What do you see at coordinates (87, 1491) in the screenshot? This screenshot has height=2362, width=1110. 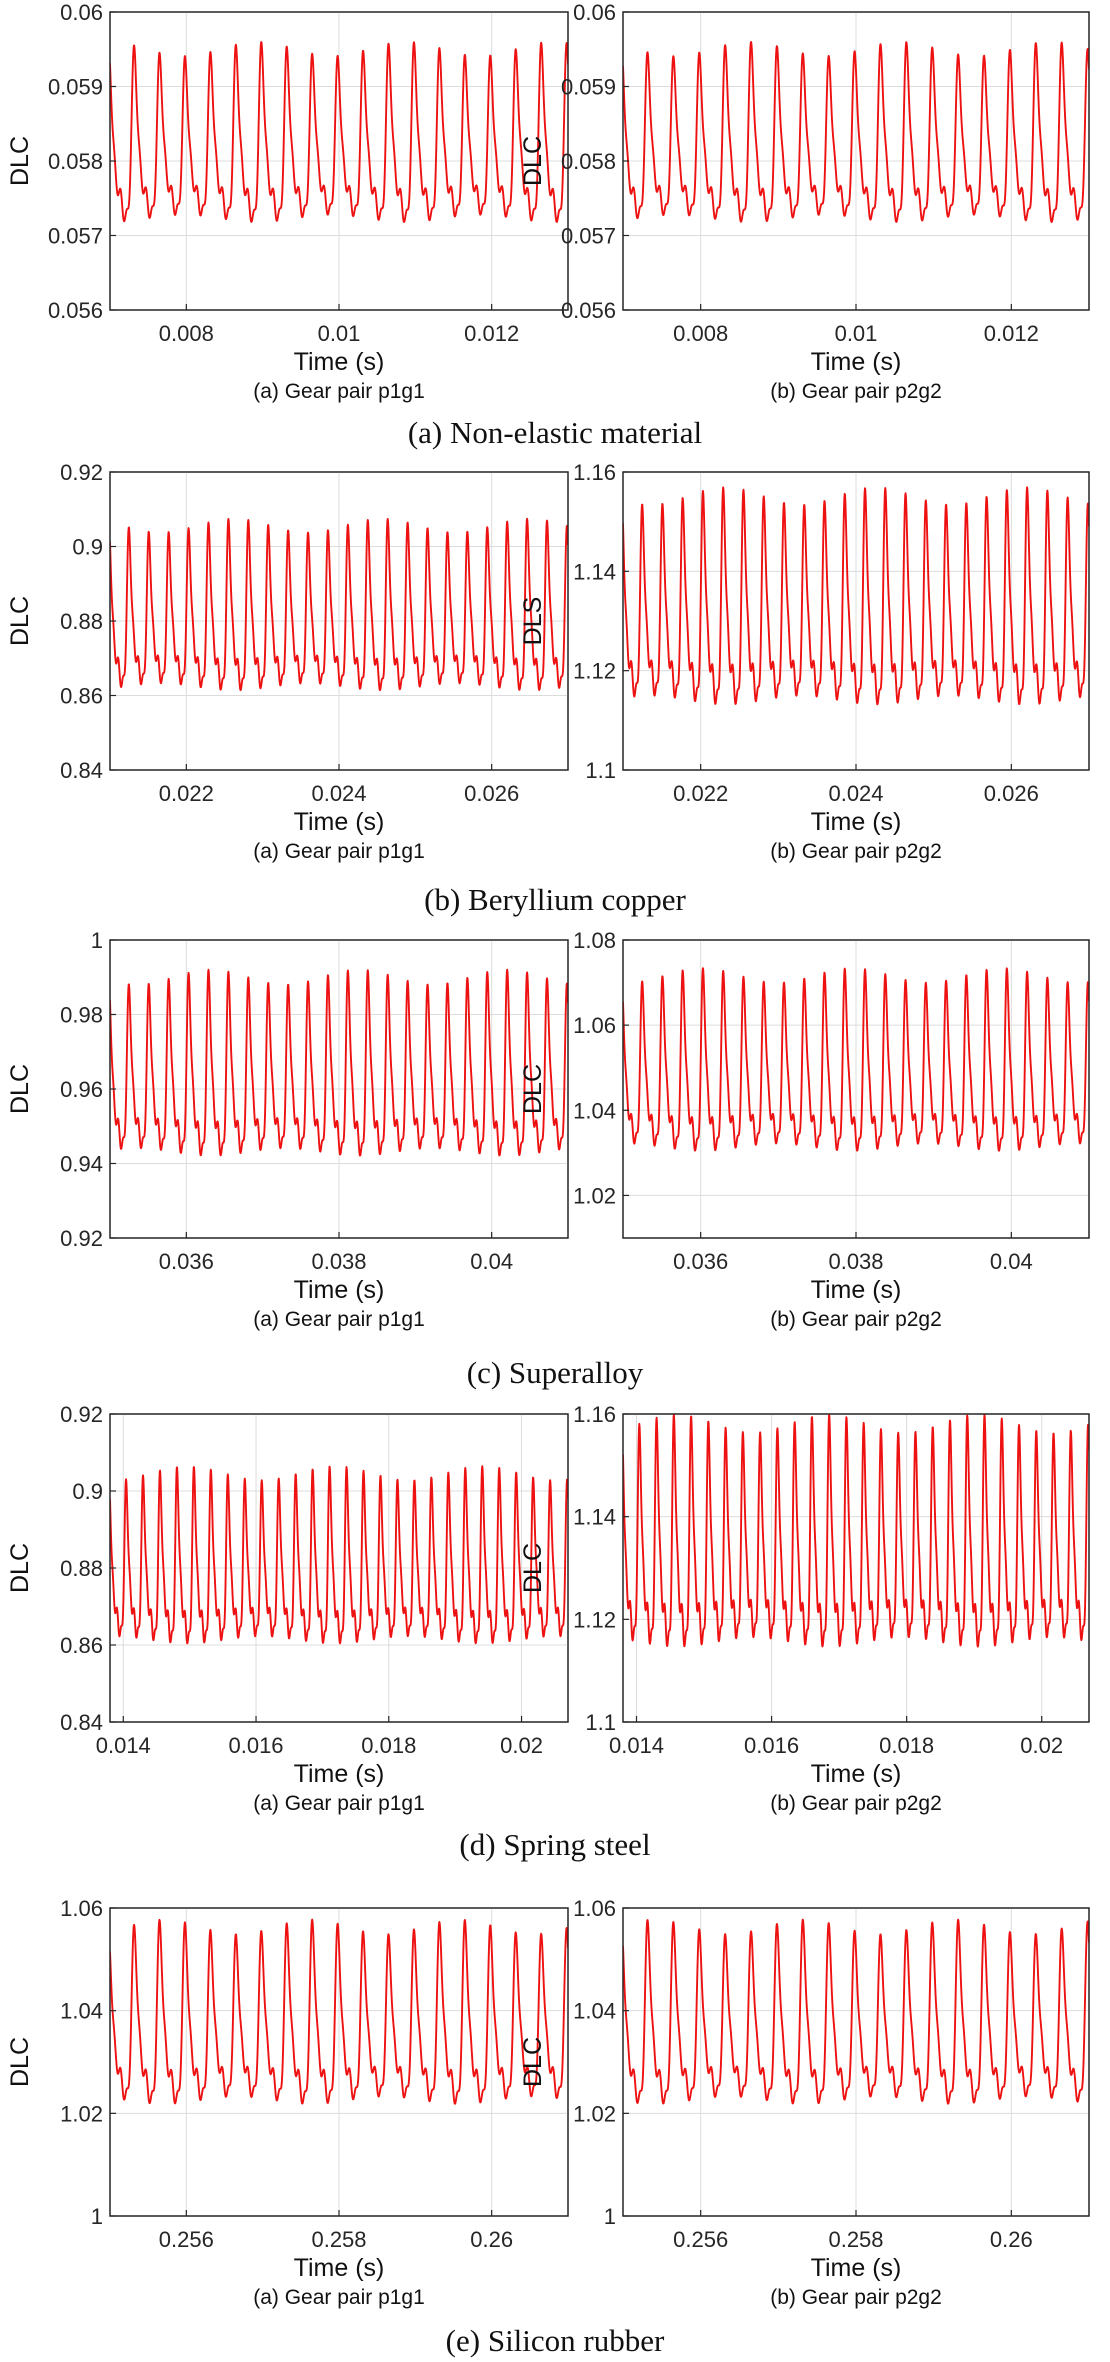 I see `chart-4-p1g1-ytick-label-3: 0.9` at bounding box center [87, 1491].